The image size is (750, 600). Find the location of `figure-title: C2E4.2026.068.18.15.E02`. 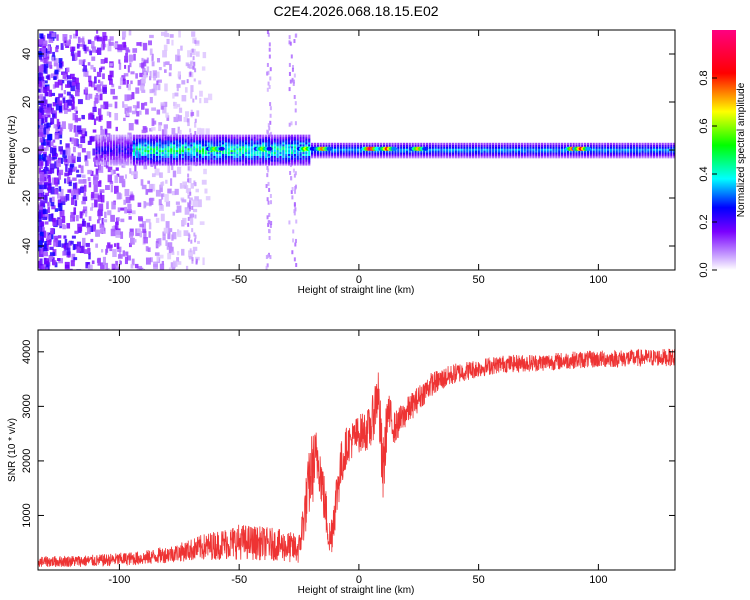

figure-title: C2E4.2026.068.18.15.E02 is located at coordinates (355, 11).